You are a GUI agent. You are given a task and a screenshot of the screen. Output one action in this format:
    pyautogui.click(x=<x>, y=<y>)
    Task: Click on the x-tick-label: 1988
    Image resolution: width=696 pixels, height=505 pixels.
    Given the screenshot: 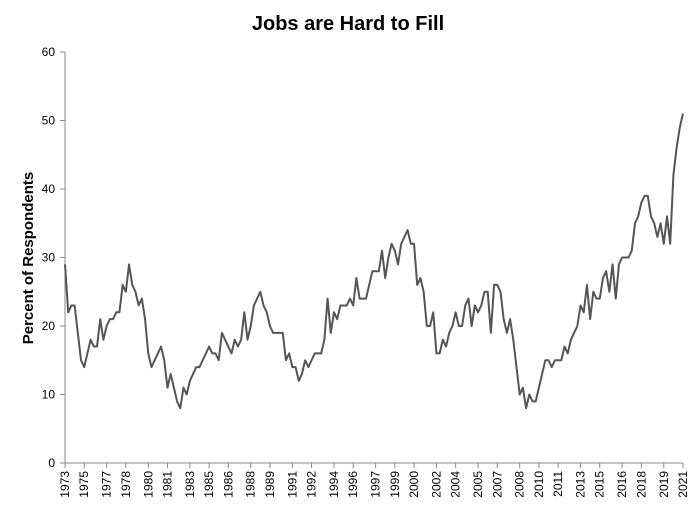 What is the action you would take?
    pyautogui.click(x=251, y=484)
    